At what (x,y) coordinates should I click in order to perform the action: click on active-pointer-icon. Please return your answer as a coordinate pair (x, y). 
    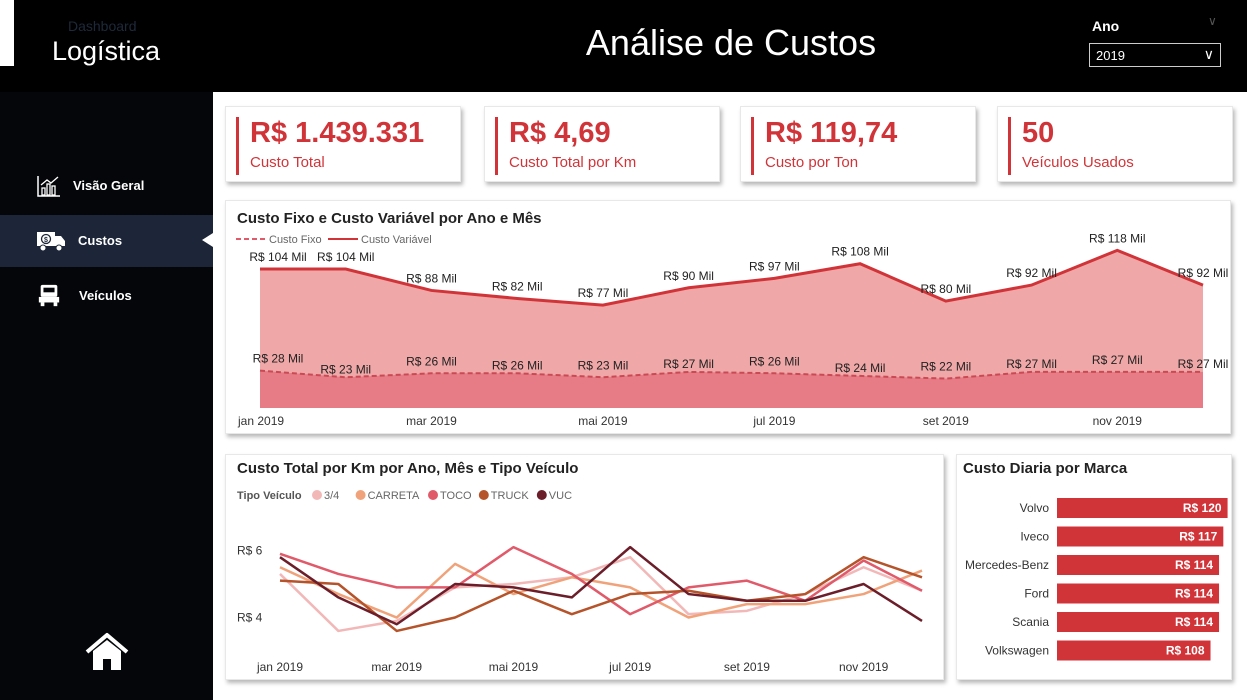
    Looking at the image, I should click on (207, 240).